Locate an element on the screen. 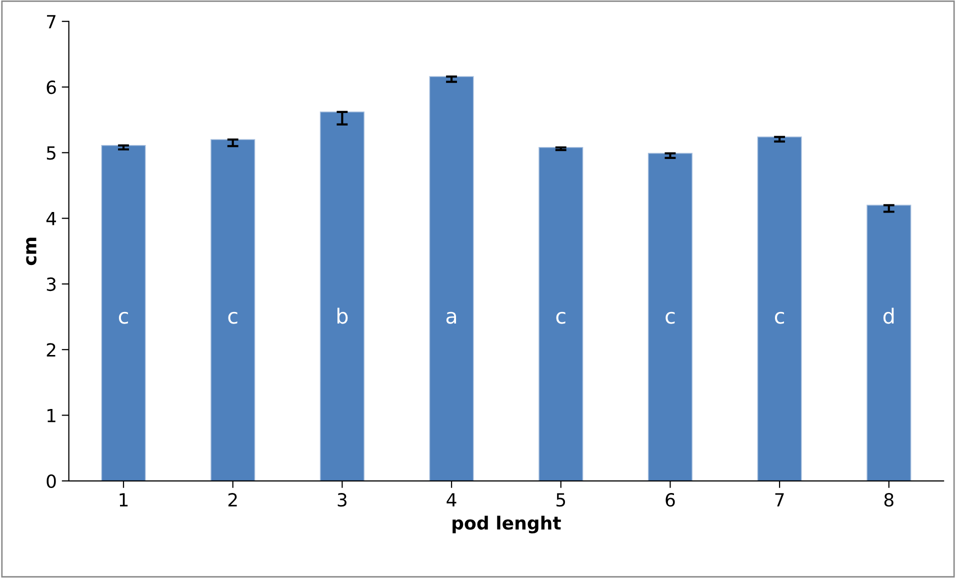 Image resolution: width=956 pixels, height=578 pixels. x-tick-label: 7 is located at coordinates (779, 499).